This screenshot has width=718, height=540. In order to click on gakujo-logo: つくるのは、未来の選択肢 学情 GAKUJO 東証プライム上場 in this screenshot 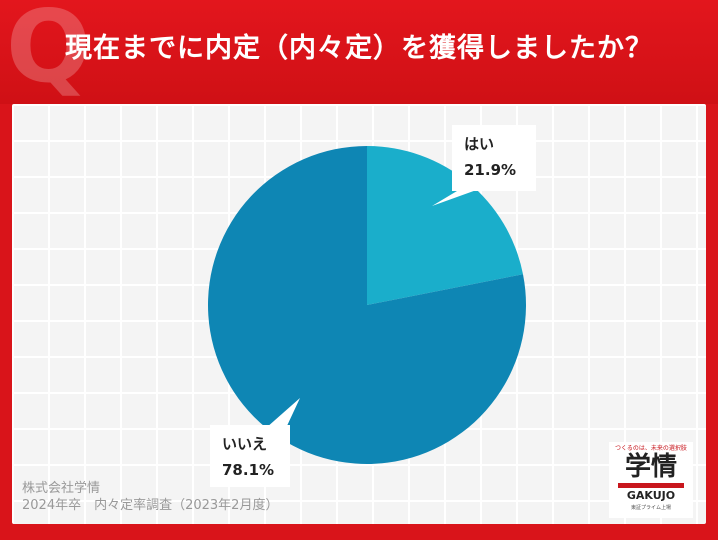, I will do `click(651, 480)`.